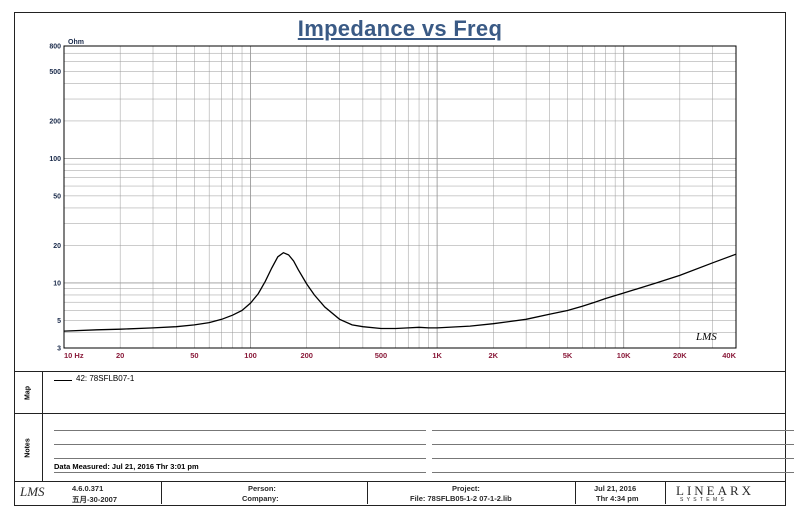 The image size is (800, 516). I want to click on y-tick-label: 3, so click(59, 349).